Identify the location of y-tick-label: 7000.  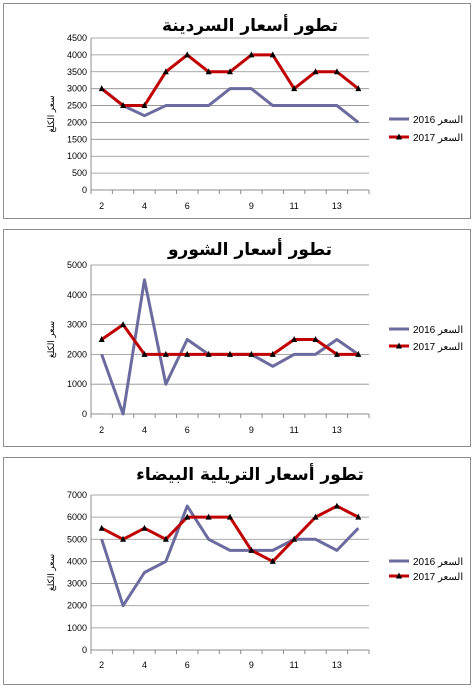
(77, 495).